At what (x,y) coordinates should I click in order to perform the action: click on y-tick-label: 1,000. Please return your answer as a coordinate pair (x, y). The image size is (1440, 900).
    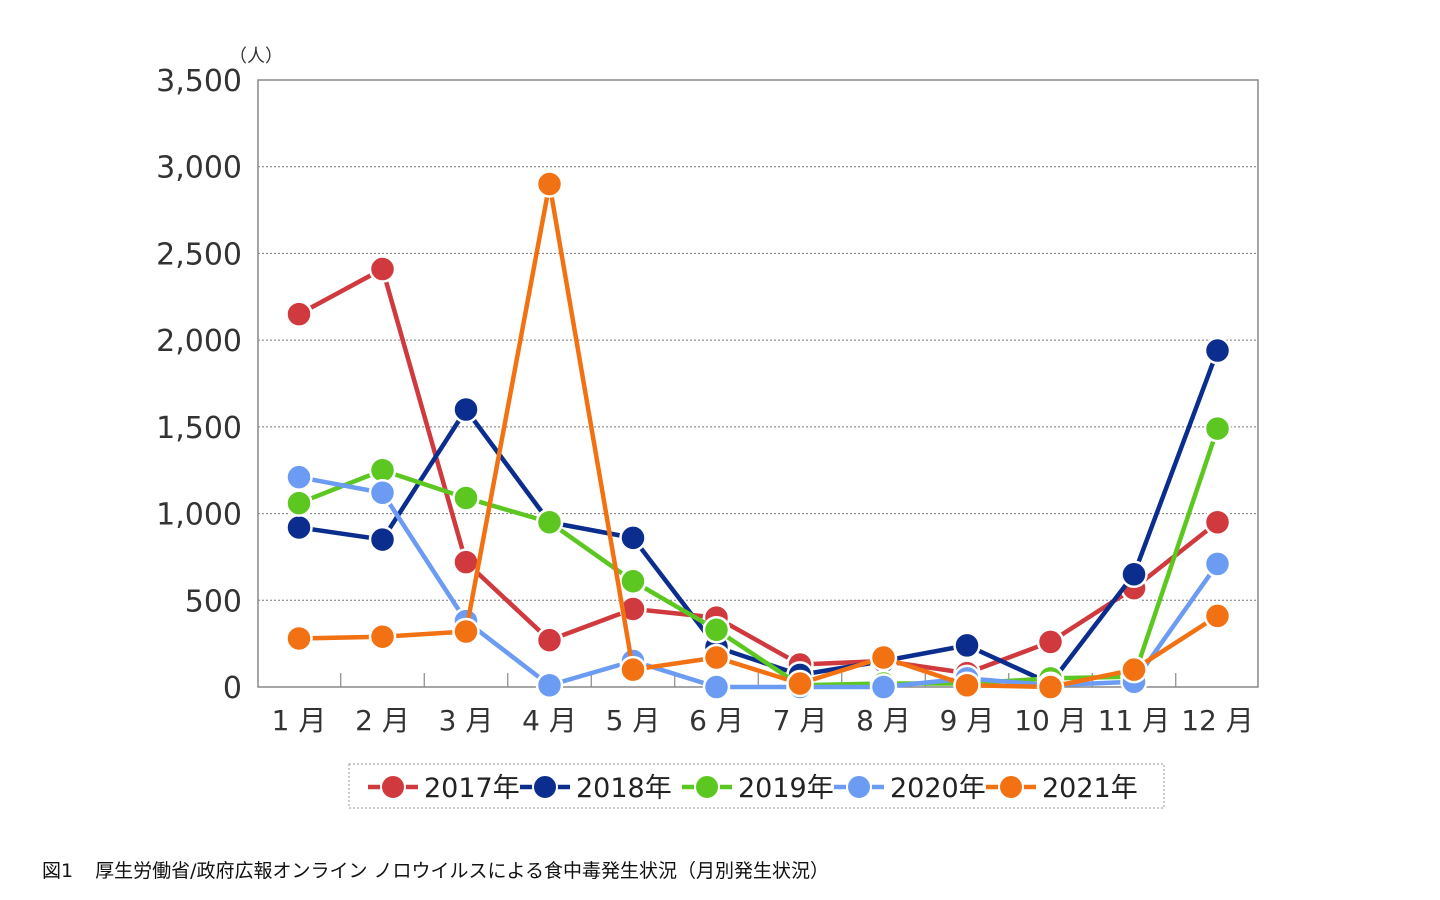
    Looking at the image, I should click on (199, 515).